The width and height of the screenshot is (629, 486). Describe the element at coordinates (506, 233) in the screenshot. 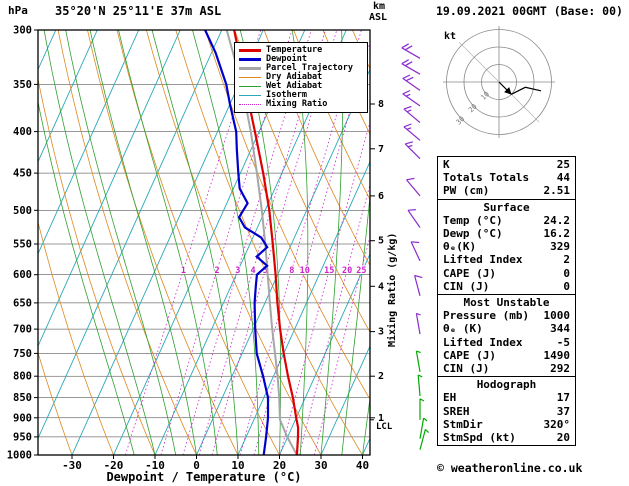

I see `stat-row: Dewp (°C) 16.2` at that location.